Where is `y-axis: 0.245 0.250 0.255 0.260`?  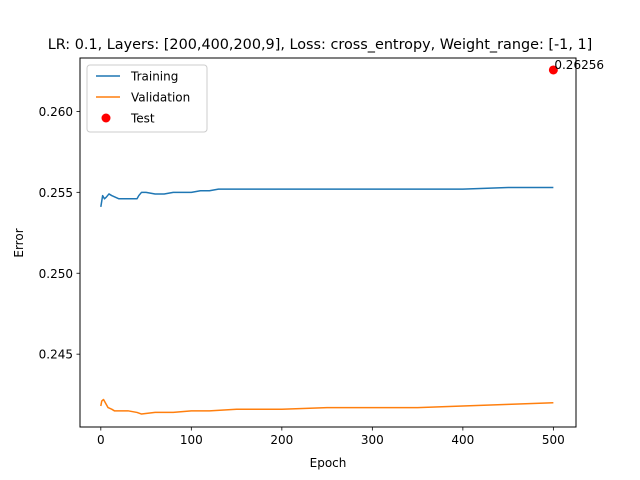
y-axis: 0.245 0.250 0.255 0.260 is located at coordinates (59, 233).